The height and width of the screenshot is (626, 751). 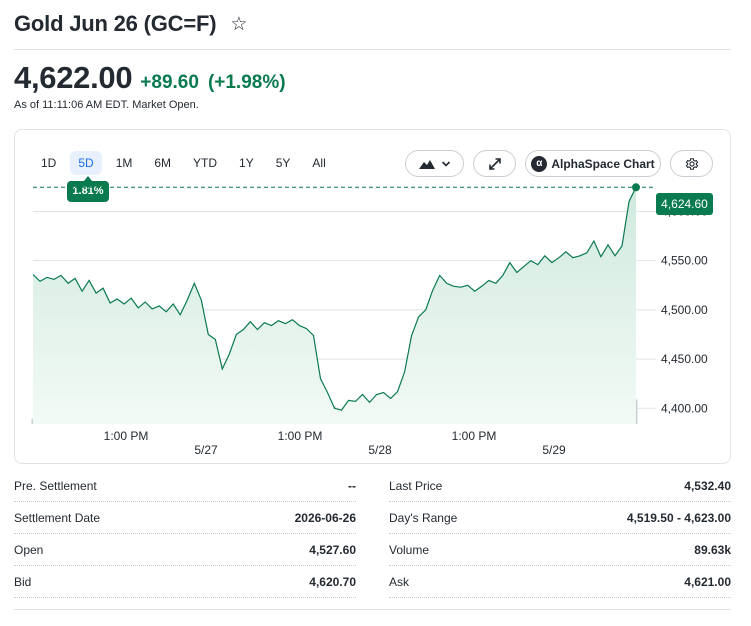 I want to click on gear-icon, so click(x=691, y=163).